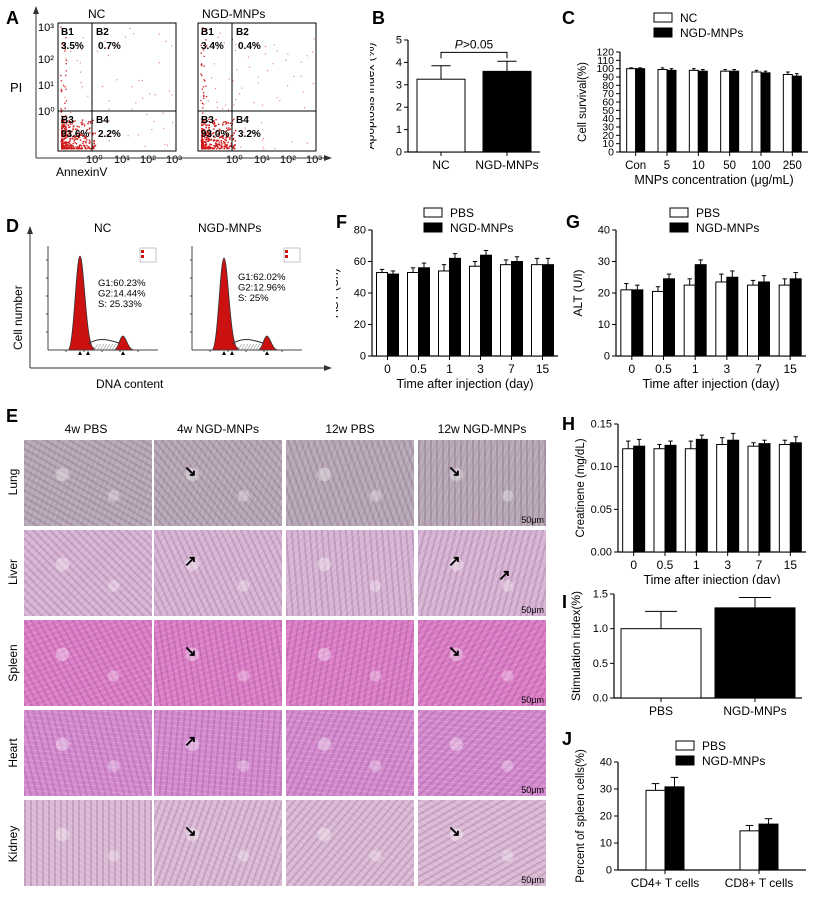 This screenshot has width=816, height=902. Describe the element at coordinates (36, 10) in the screenshot. I see `flow-y-arrow` at that location.